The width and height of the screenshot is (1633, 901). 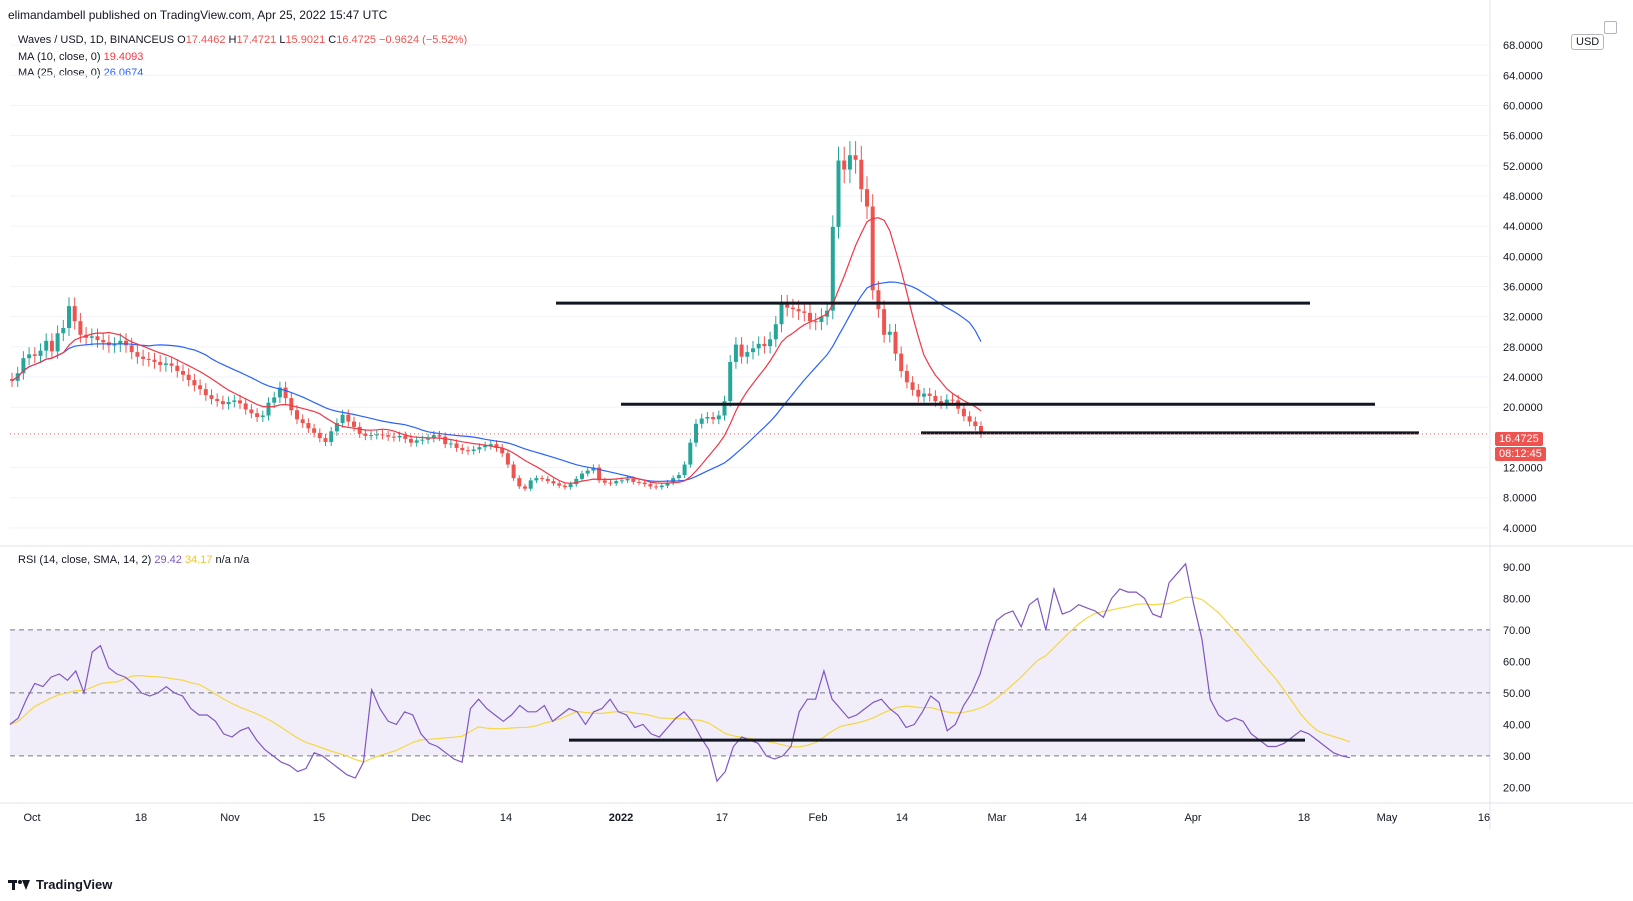 I want to click on na-value-1: n/a, so click(x=223, y=560).